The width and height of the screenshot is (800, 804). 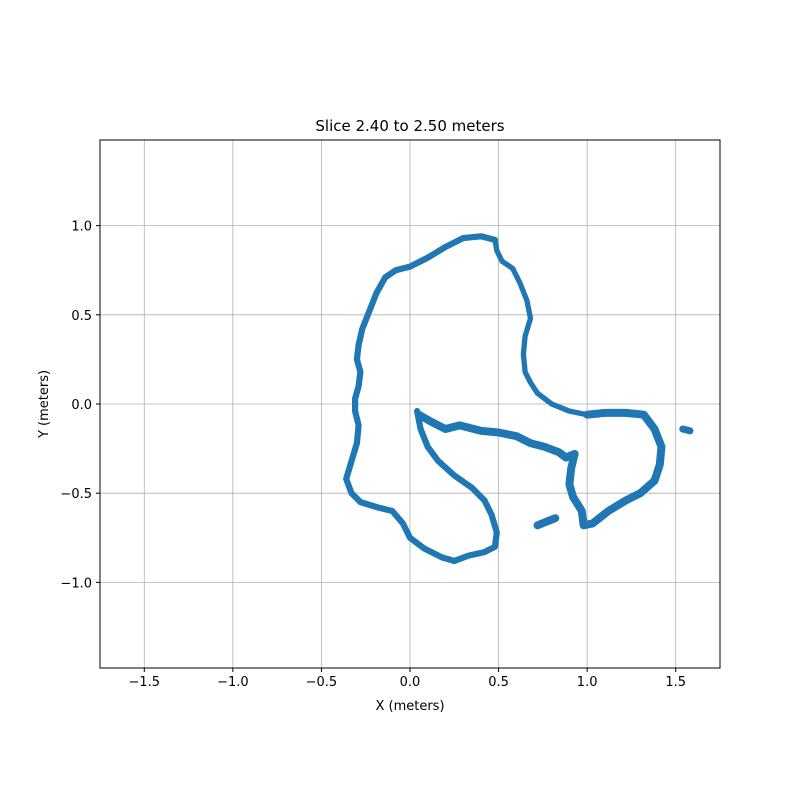 What do you see at coordinates (76, 494) in the screenshot?
I see `y-tick-label: −0.5` at bounding box center [76, 494].